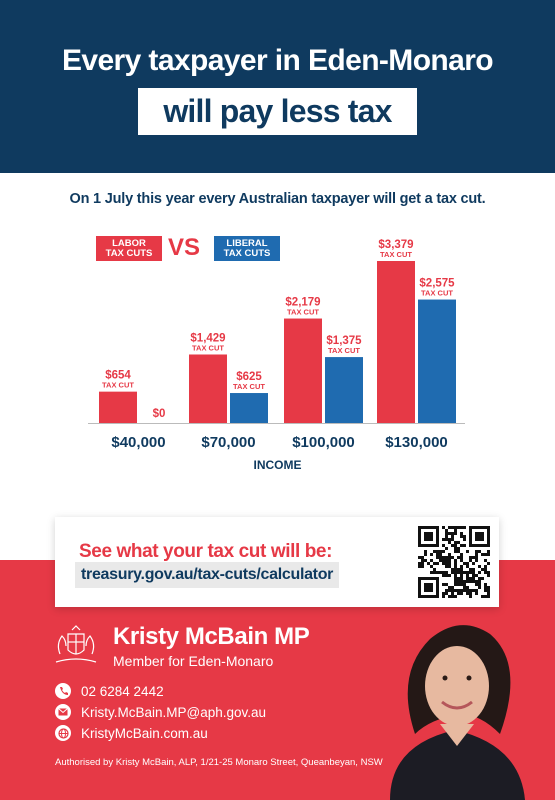  I want to click on contact-website: KristyMcBain.com.au, so click(131, 733).